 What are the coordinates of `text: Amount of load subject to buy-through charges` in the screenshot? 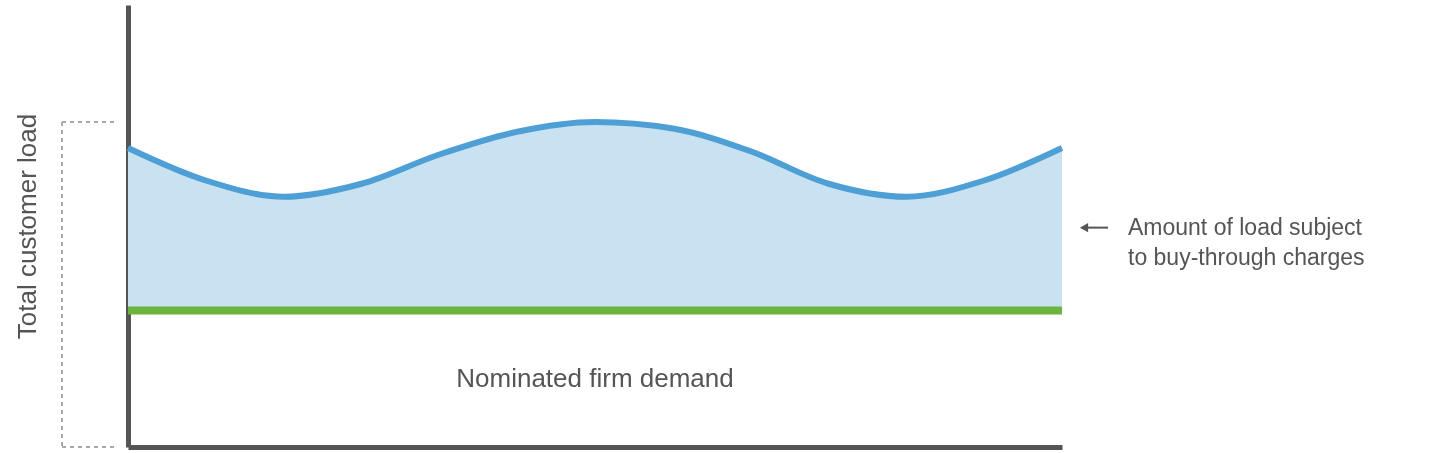 It's located at (1246, 241).